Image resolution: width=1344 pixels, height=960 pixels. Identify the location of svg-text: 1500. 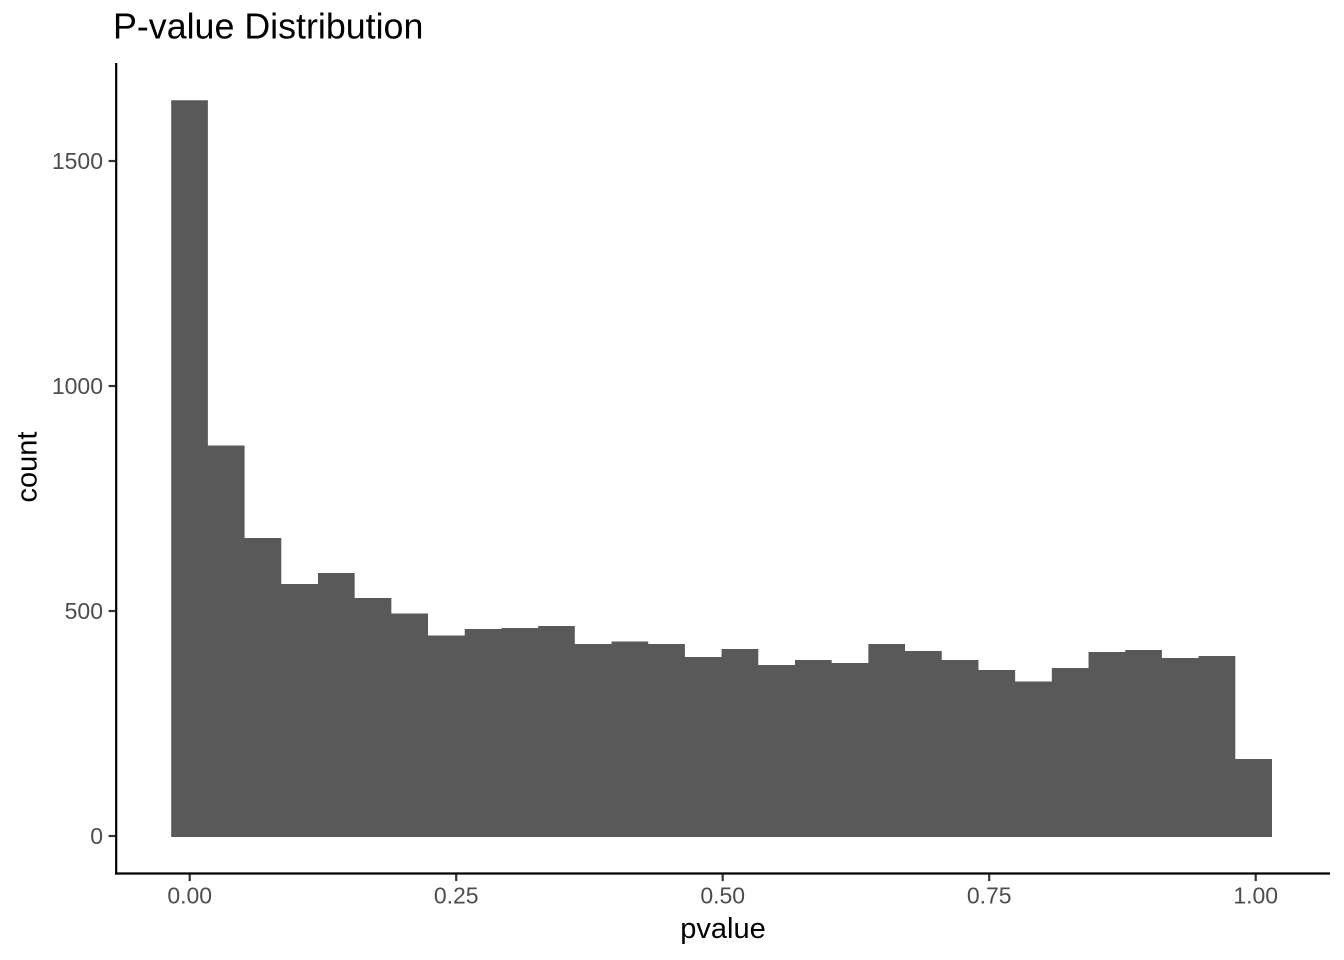
(77, 161).